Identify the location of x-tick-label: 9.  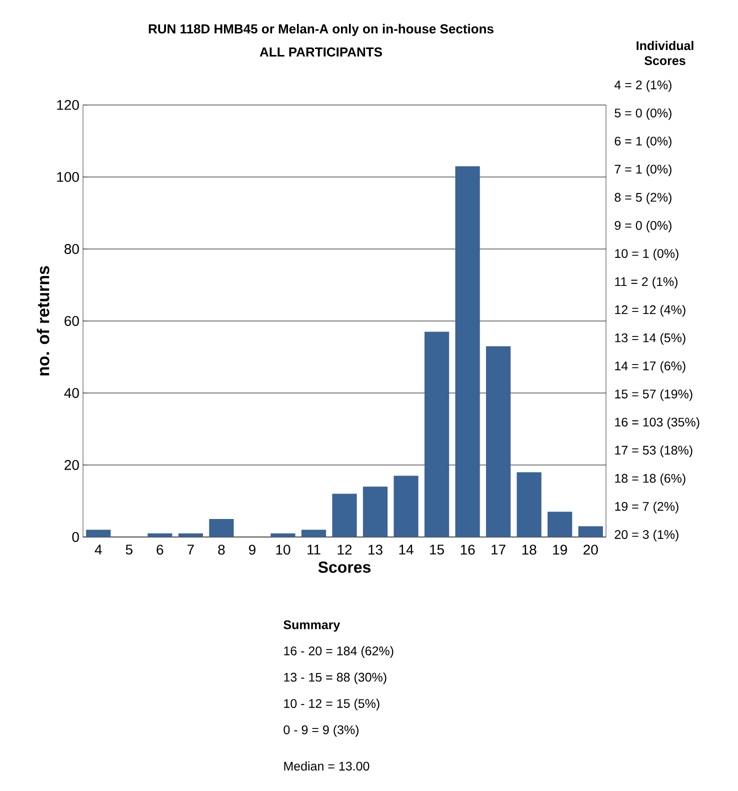
(252, 549).